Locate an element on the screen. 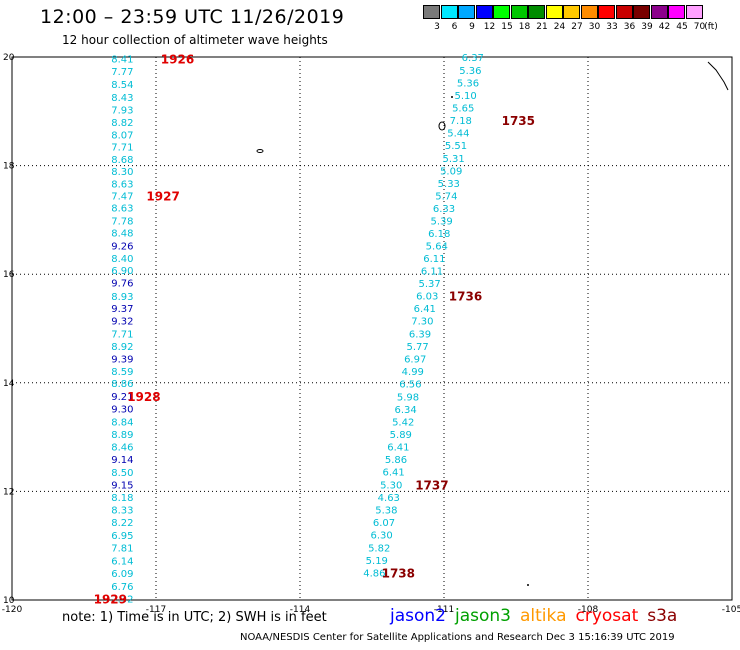  swh-value: 6.90 is located at coordinates (122, 271).